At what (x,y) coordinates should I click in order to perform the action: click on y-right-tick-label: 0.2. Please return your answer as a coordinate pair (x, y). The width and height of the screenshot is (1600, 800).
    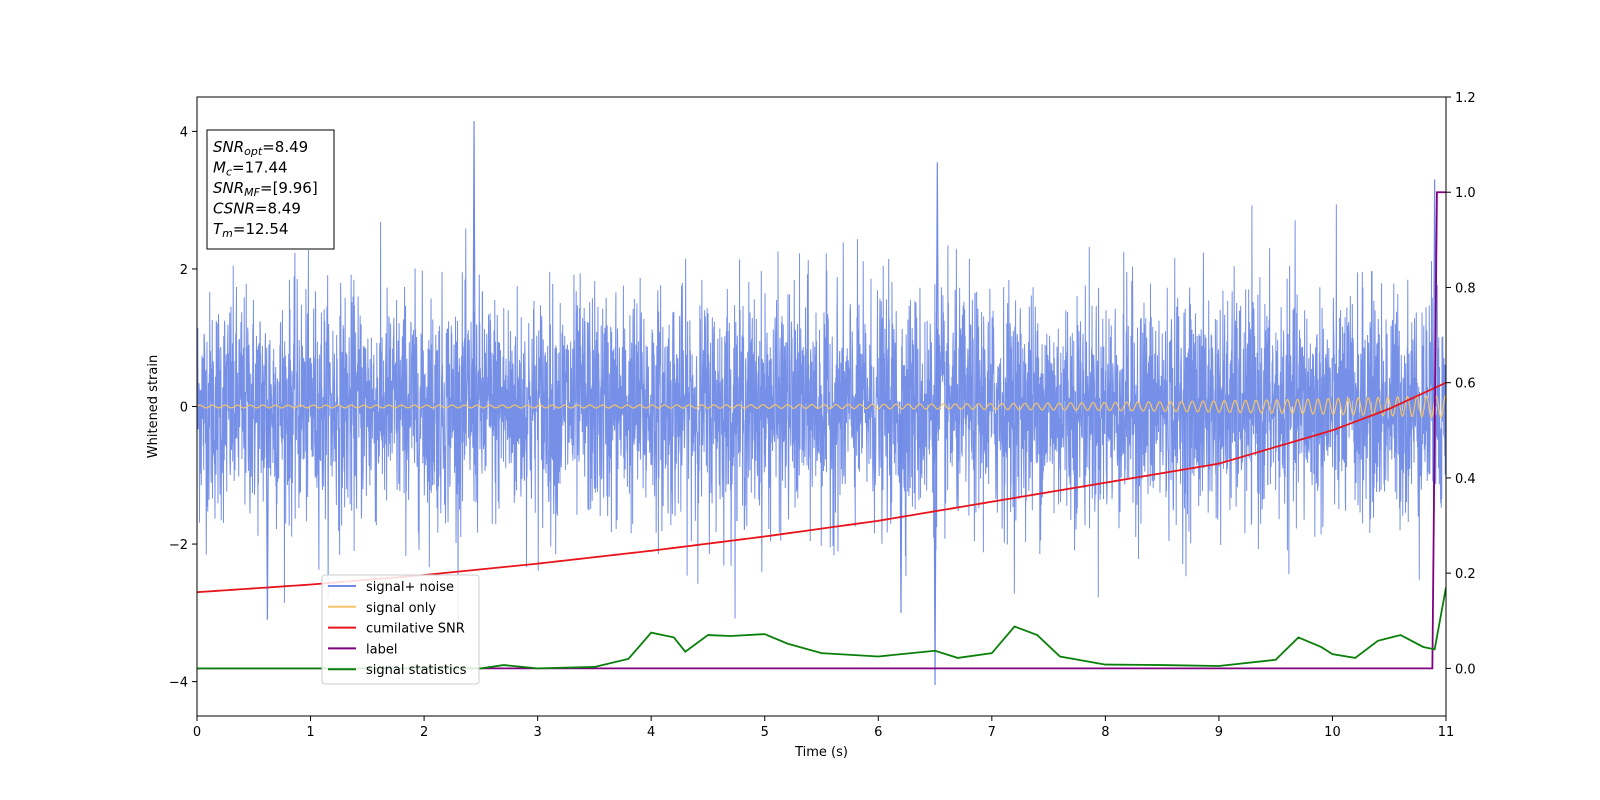
    Looking at the image, I should click on (1465, 574).